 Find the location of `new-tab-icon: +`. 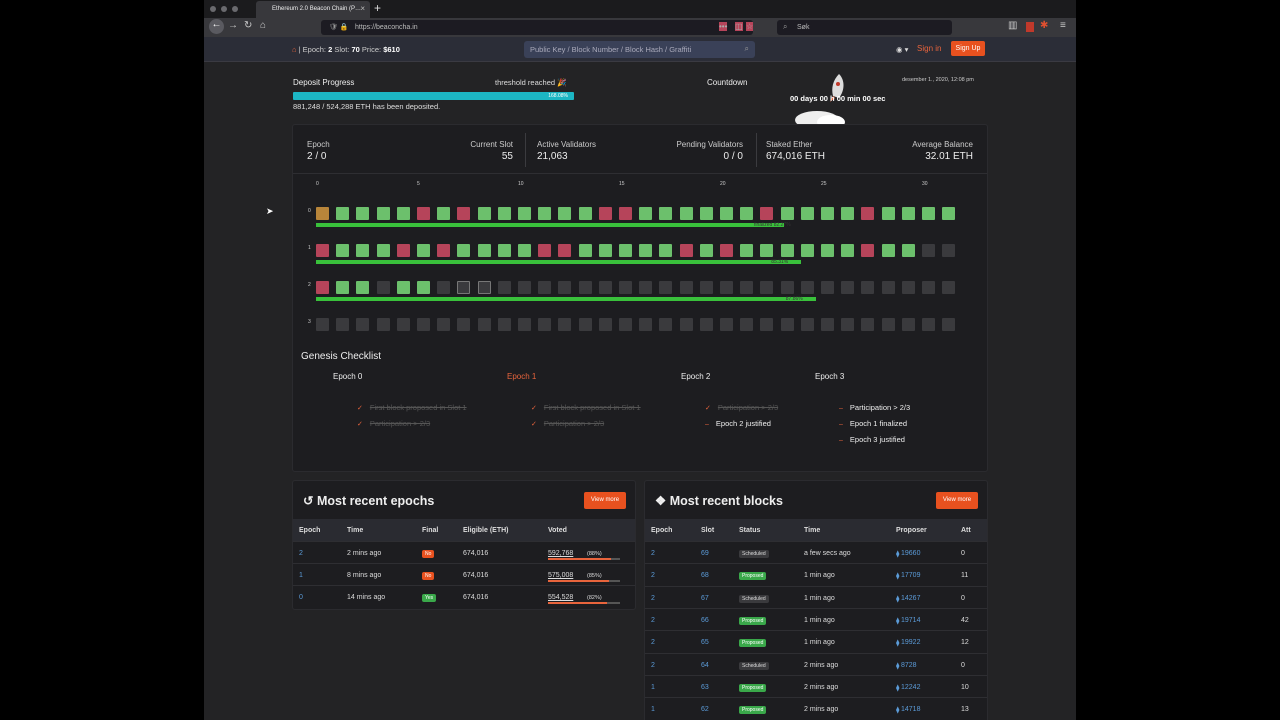

new-tab-icon: + is located at coordinates (378, 8).